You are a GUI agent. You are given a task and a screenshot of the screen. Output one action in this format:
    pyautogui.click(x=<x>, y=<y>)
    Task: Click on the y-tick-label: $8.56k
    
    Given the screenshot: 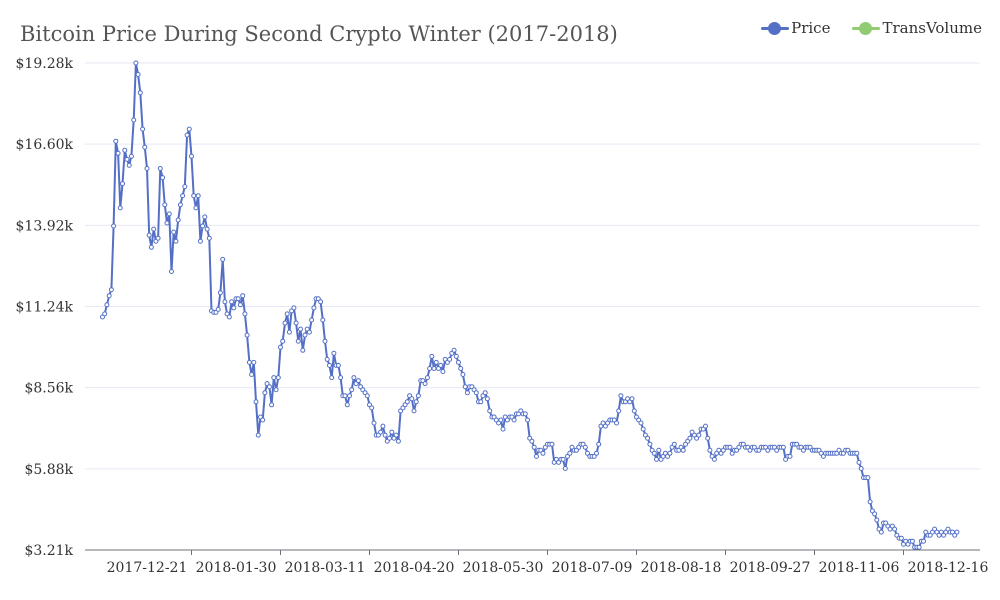 What is the action you would take?
    pyautogui.click(x=48, y=389)
    